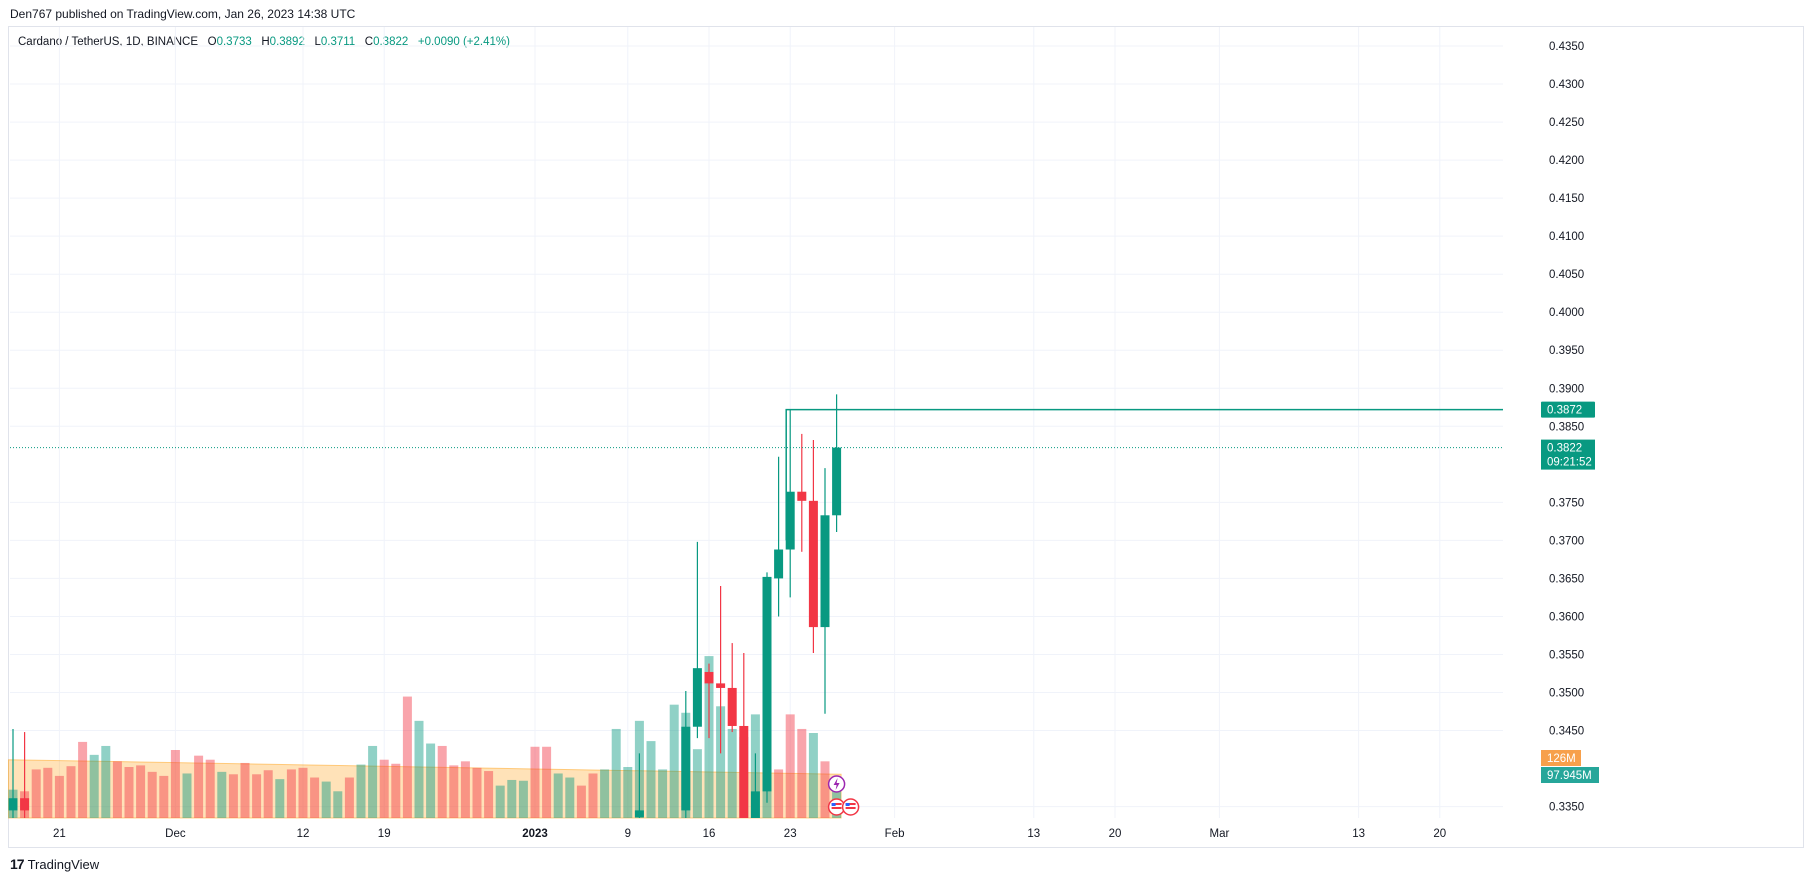 The image size is (1818, 884). What do you see at coordinates (59, 834) in the screenshot?
I see `time-tick-label: 21` at bounding box center [59, 834].